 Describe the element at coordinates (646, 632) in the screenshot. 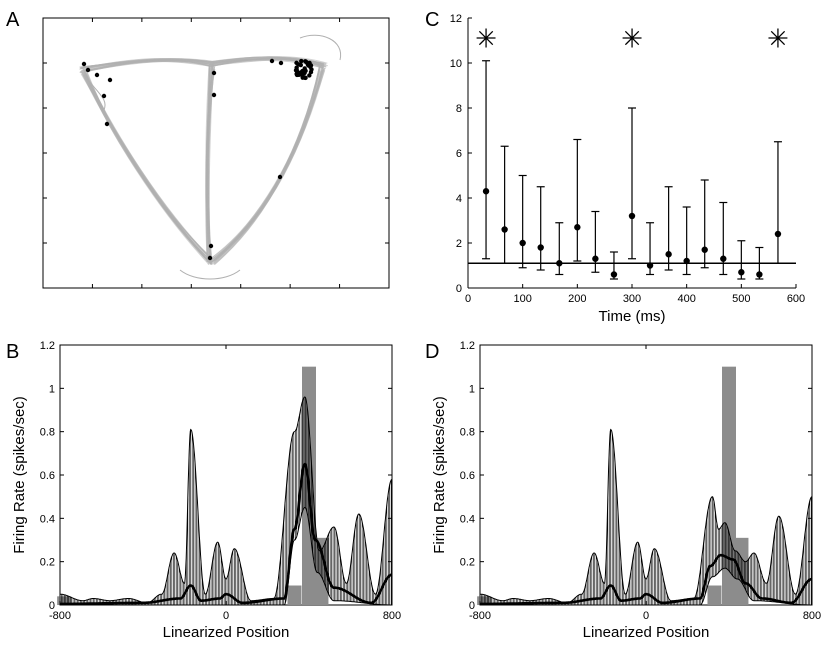

I see `x-axis-title: Linearized Position` at that location.